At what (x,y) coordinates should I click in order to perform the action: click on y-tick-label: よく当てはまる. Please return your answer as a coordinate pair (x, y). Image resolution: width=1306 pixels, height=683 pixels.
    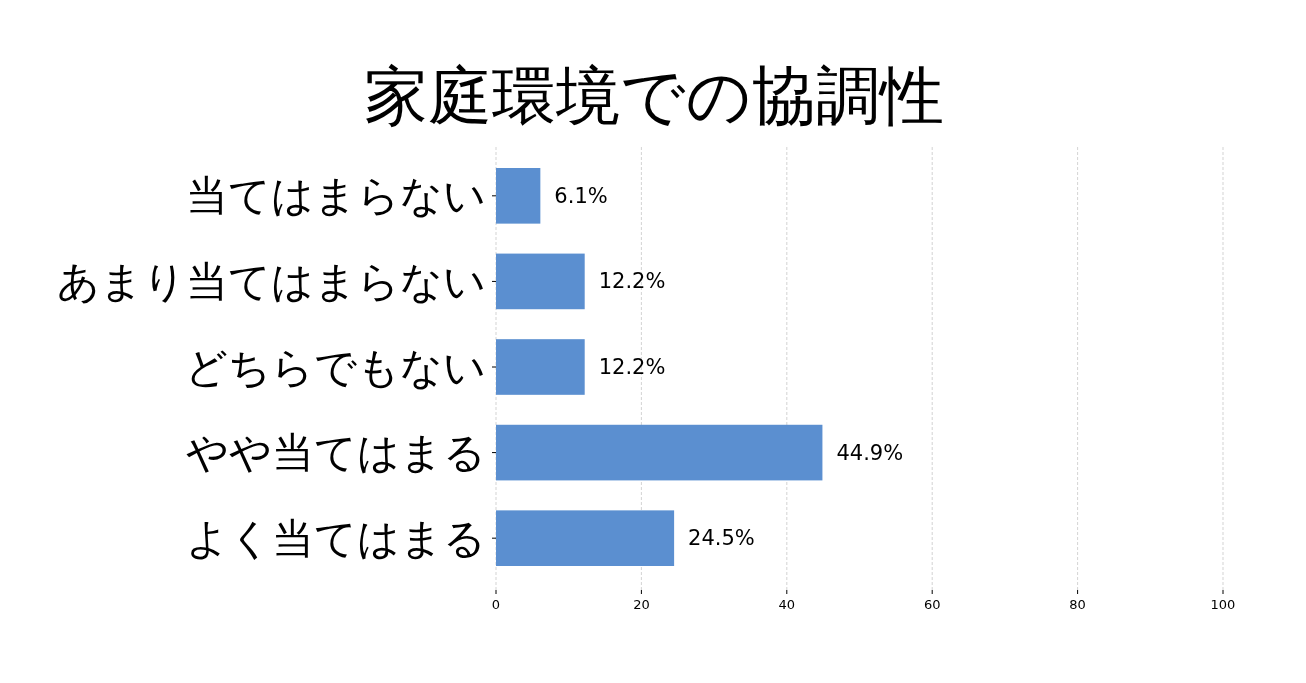
    Looking at the image, I should click on (336, 538).